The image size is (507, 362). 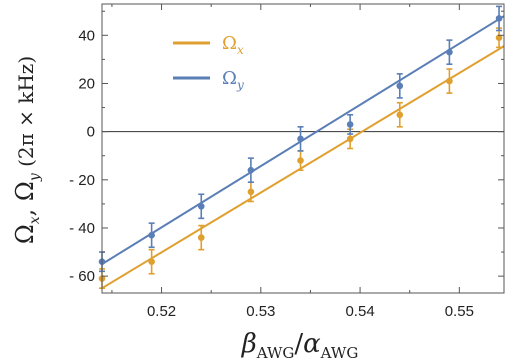 I want to click on y-tick-label: - 60, so click(x=82, y=276).